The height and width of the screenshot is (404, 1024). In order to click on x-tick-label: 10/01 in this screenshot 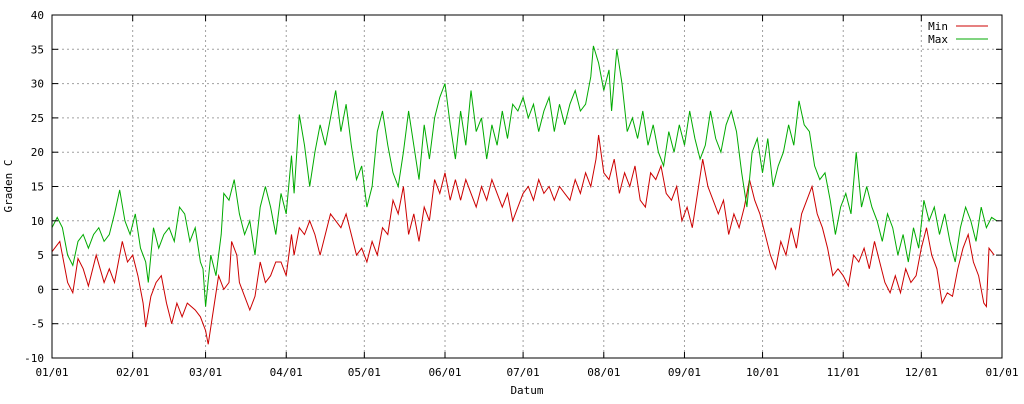, I will do `click(762, 372)`.